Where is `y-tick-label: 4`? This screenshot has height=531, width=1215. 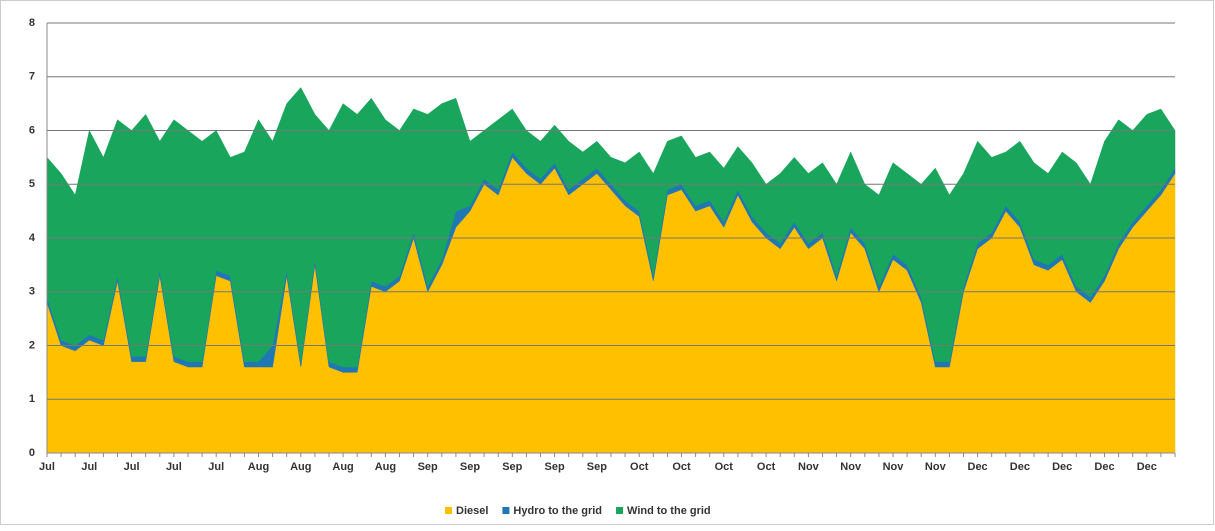 y-tick-label: 4 is located at coordinates (32, 238).